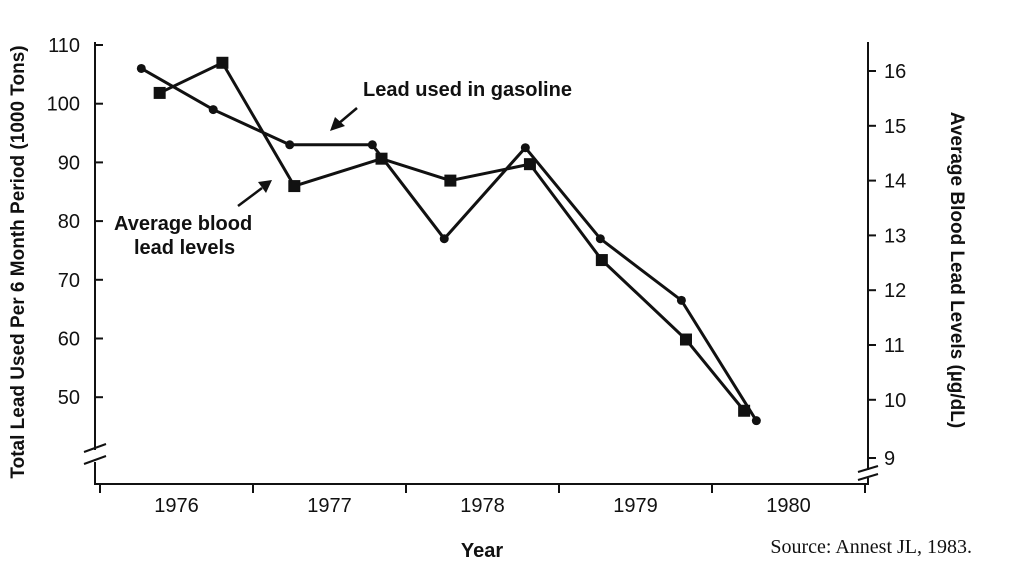 The width and height of the screenshot is (1010, 576). Describe the element at coordinates (788, 506) in the screenshot. I see `x-tick-label: 1980` at that location.